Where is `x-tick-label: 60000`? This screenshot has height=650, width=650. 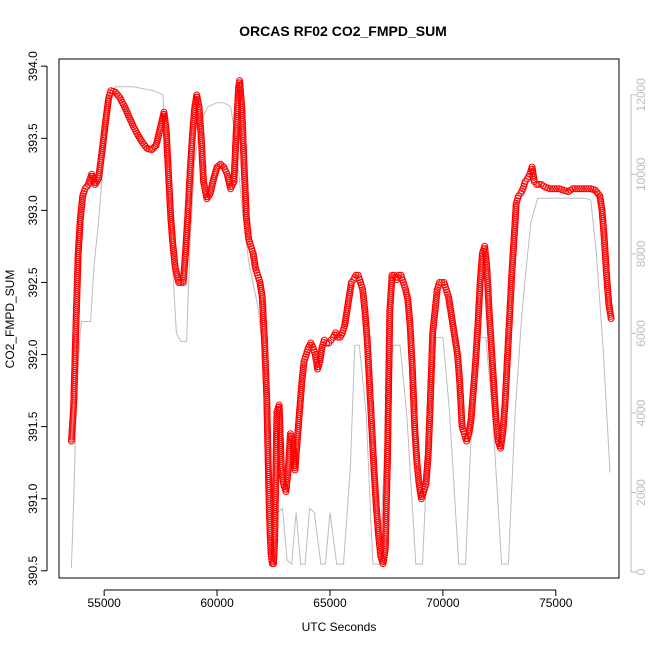 x-tick-label: 60000 is located at coordinates (217, 603).